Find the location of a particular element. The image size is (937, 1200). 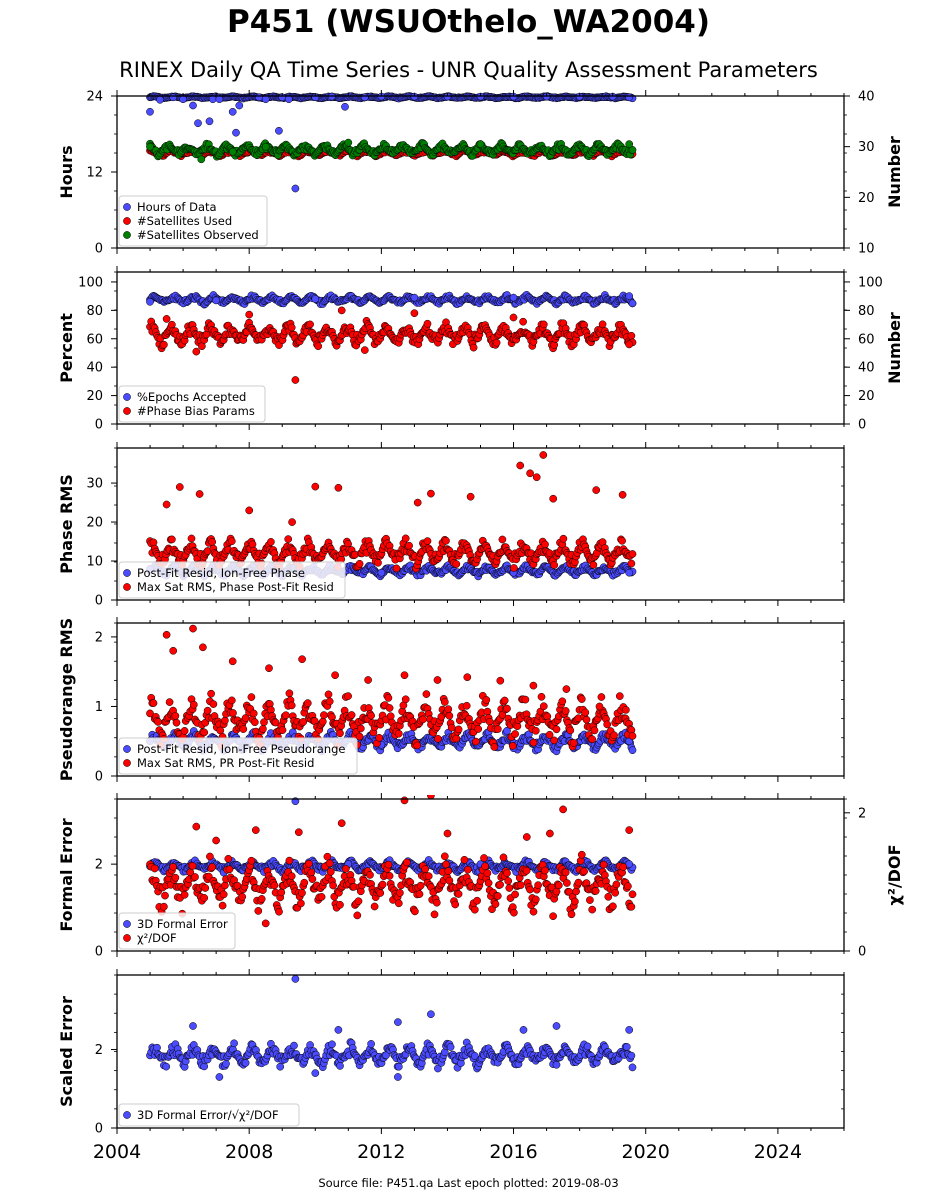

legend-entry: %Epochs Accepted is located at coordinates (191, 397).